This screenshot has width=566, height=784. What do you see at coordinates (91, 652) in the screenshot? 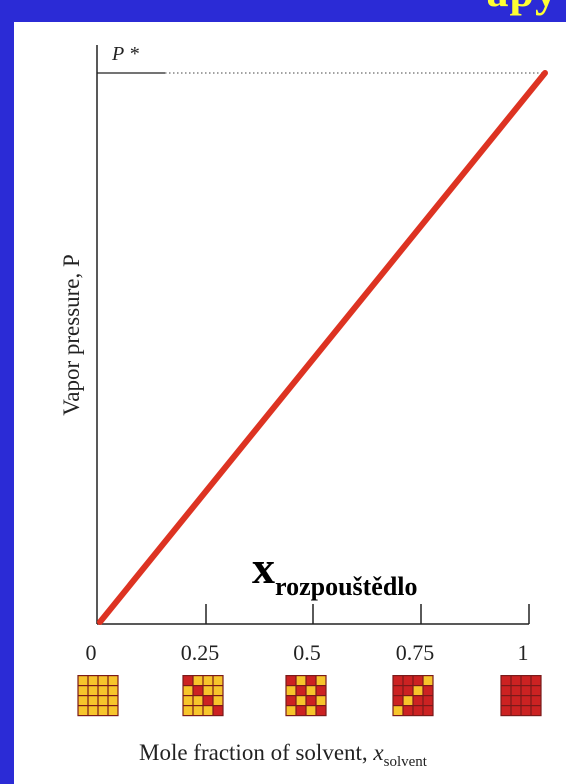
I see `x-tick-label-0: 0` at bounding box center [91, 652].